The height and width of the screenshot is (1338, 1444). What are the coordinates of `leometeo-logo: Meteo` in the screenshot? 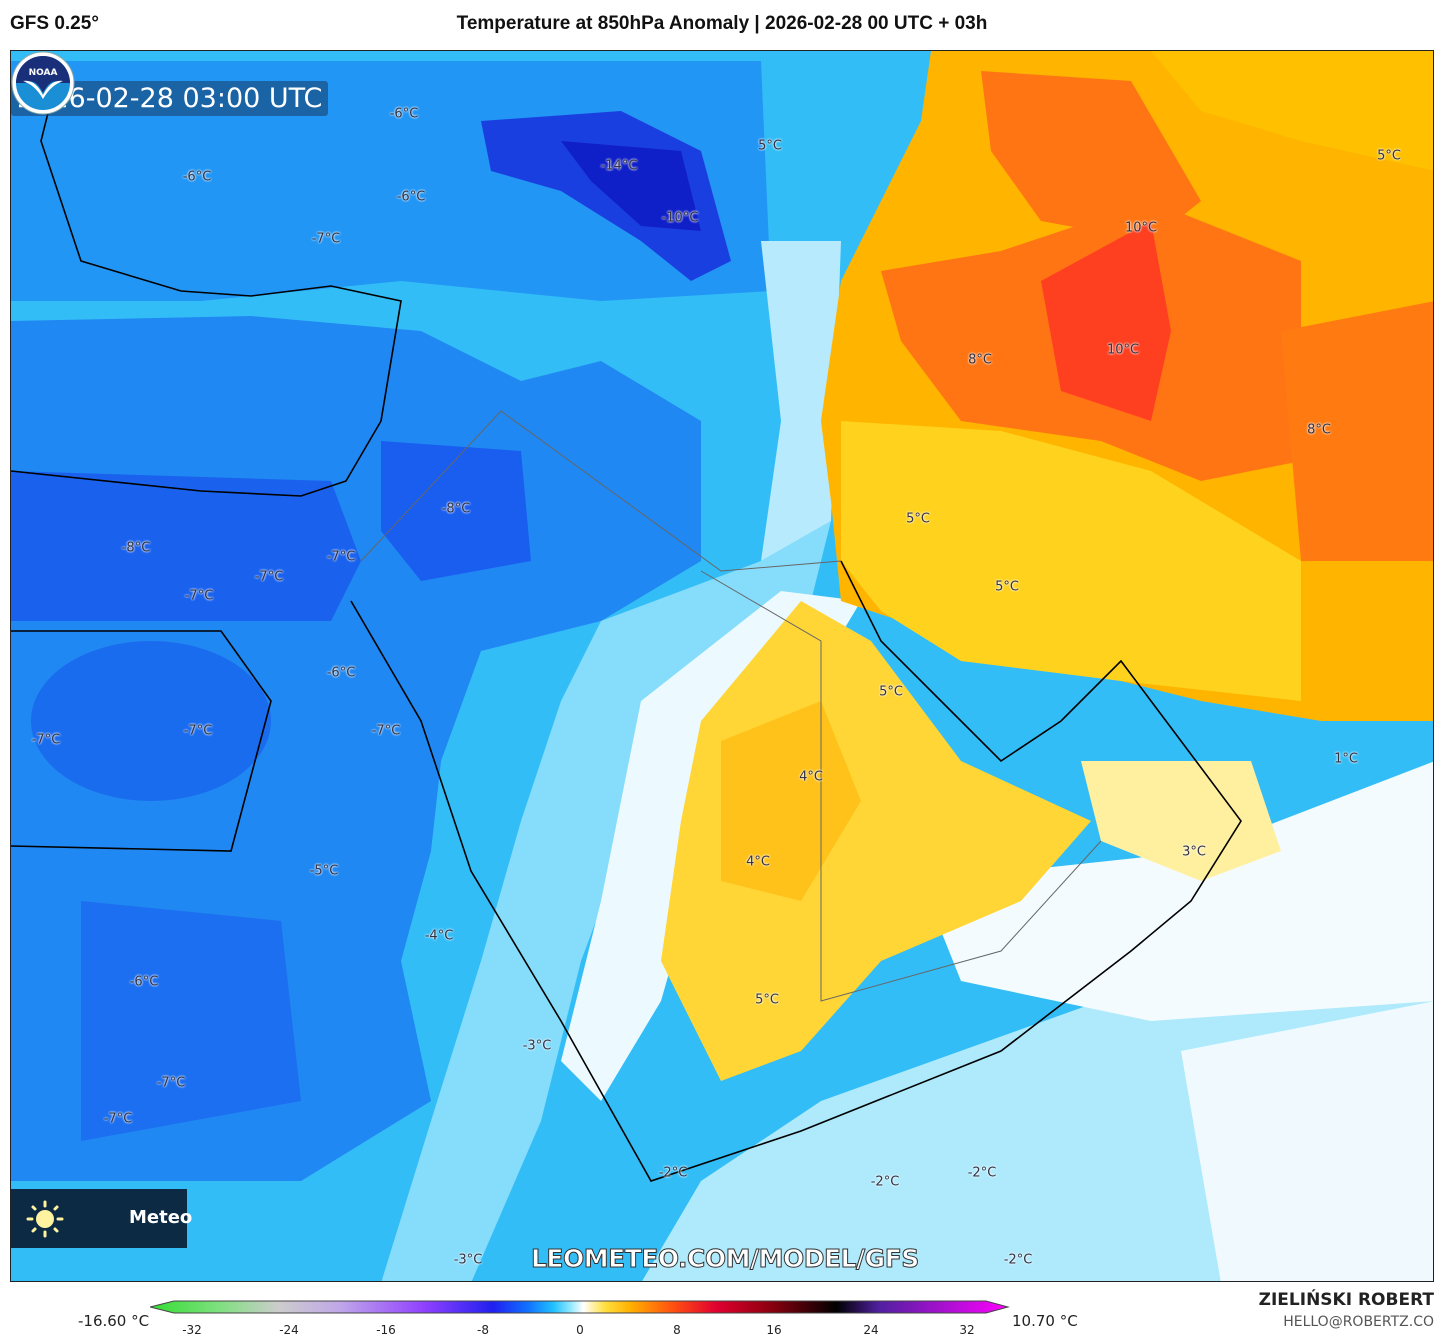 It's located at (101, 1218).